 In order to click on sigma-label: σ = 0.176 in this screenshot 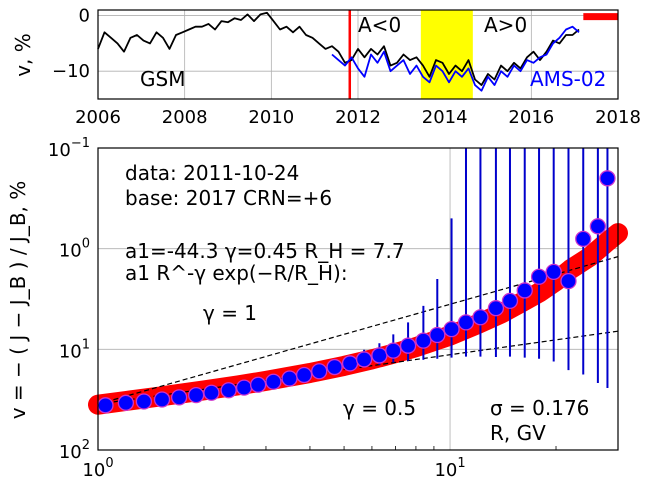, I will do `click(539, 408)`.